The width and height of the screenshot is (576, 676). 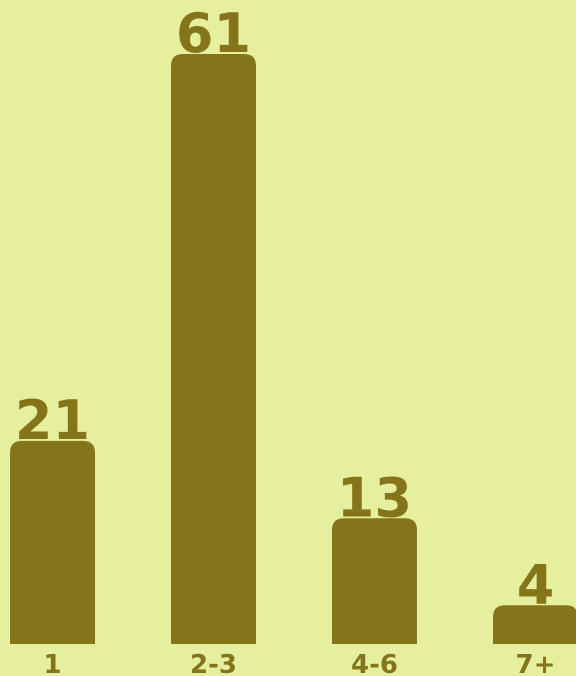 I want to click on category-label: 7+, so click(x=536, y=663).